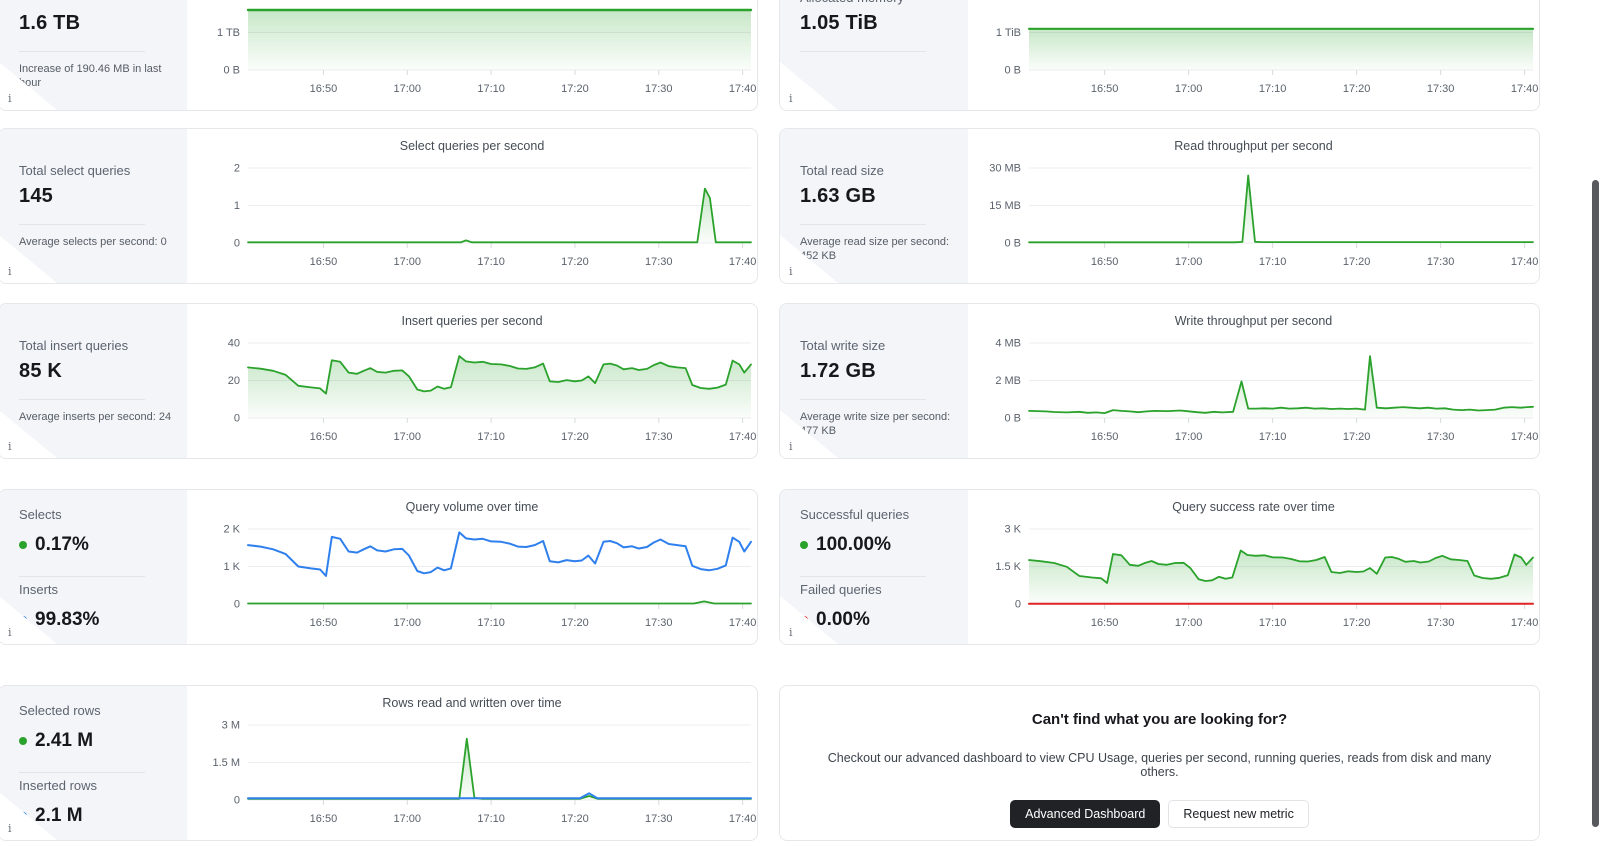  Describe the element at coordinates (93, 567) in the screenshot. I see `stat-panel: Selects 0.17% Inserts 99.83% i` at that location.